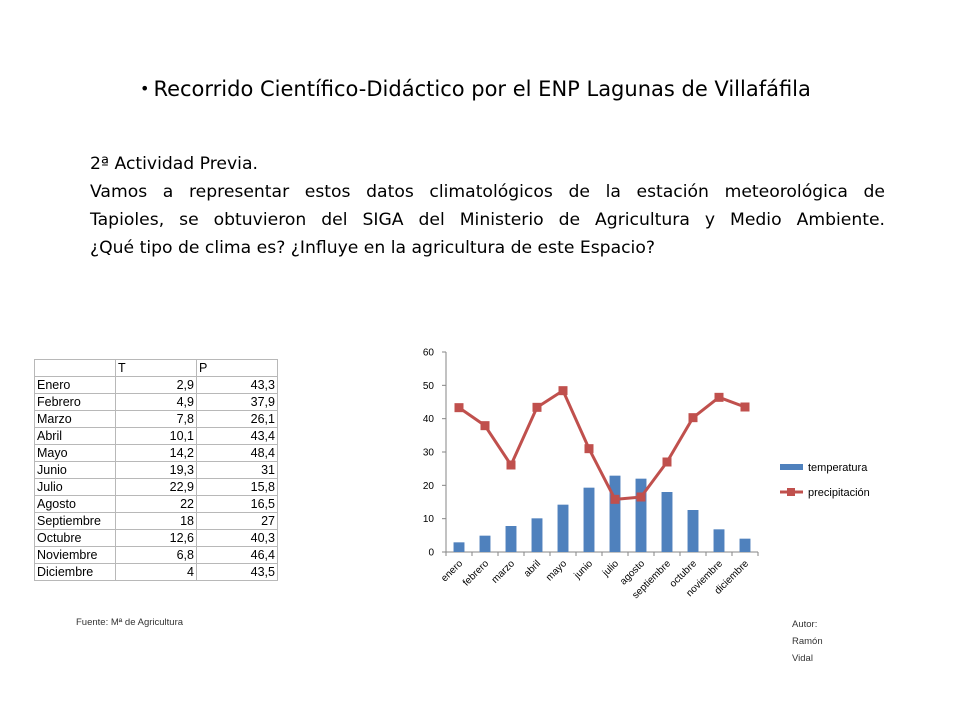 Image resolution: width=960 pixels, height=720 pixels. What do you see at coordinates (429, 419) in the screenshot?
I see `y-tick-label: 40` at bounding box center [429, 419].